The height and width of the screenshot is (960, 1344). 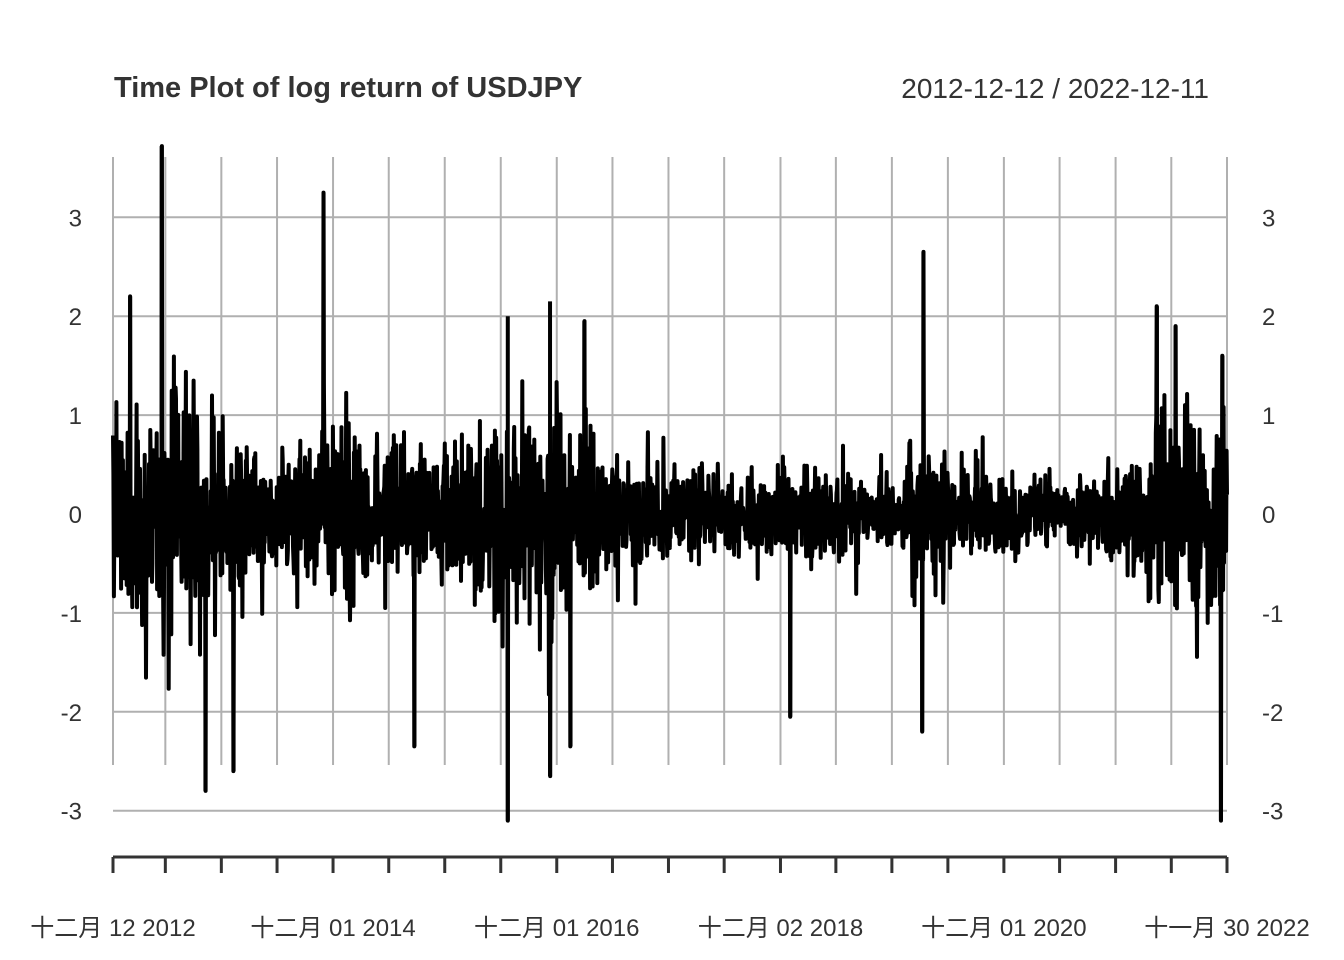 I want to click on x-tick-label: 十二月 02 2018, so click(x=780, y=928).